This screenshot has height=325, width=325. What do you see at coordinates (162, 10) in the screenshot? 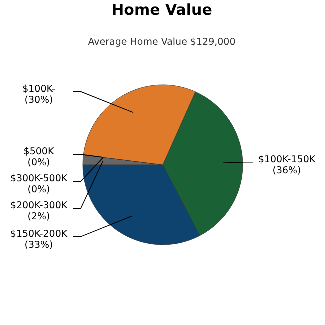
I see `chart-title: Home Value` at bounding box center [162, 10].